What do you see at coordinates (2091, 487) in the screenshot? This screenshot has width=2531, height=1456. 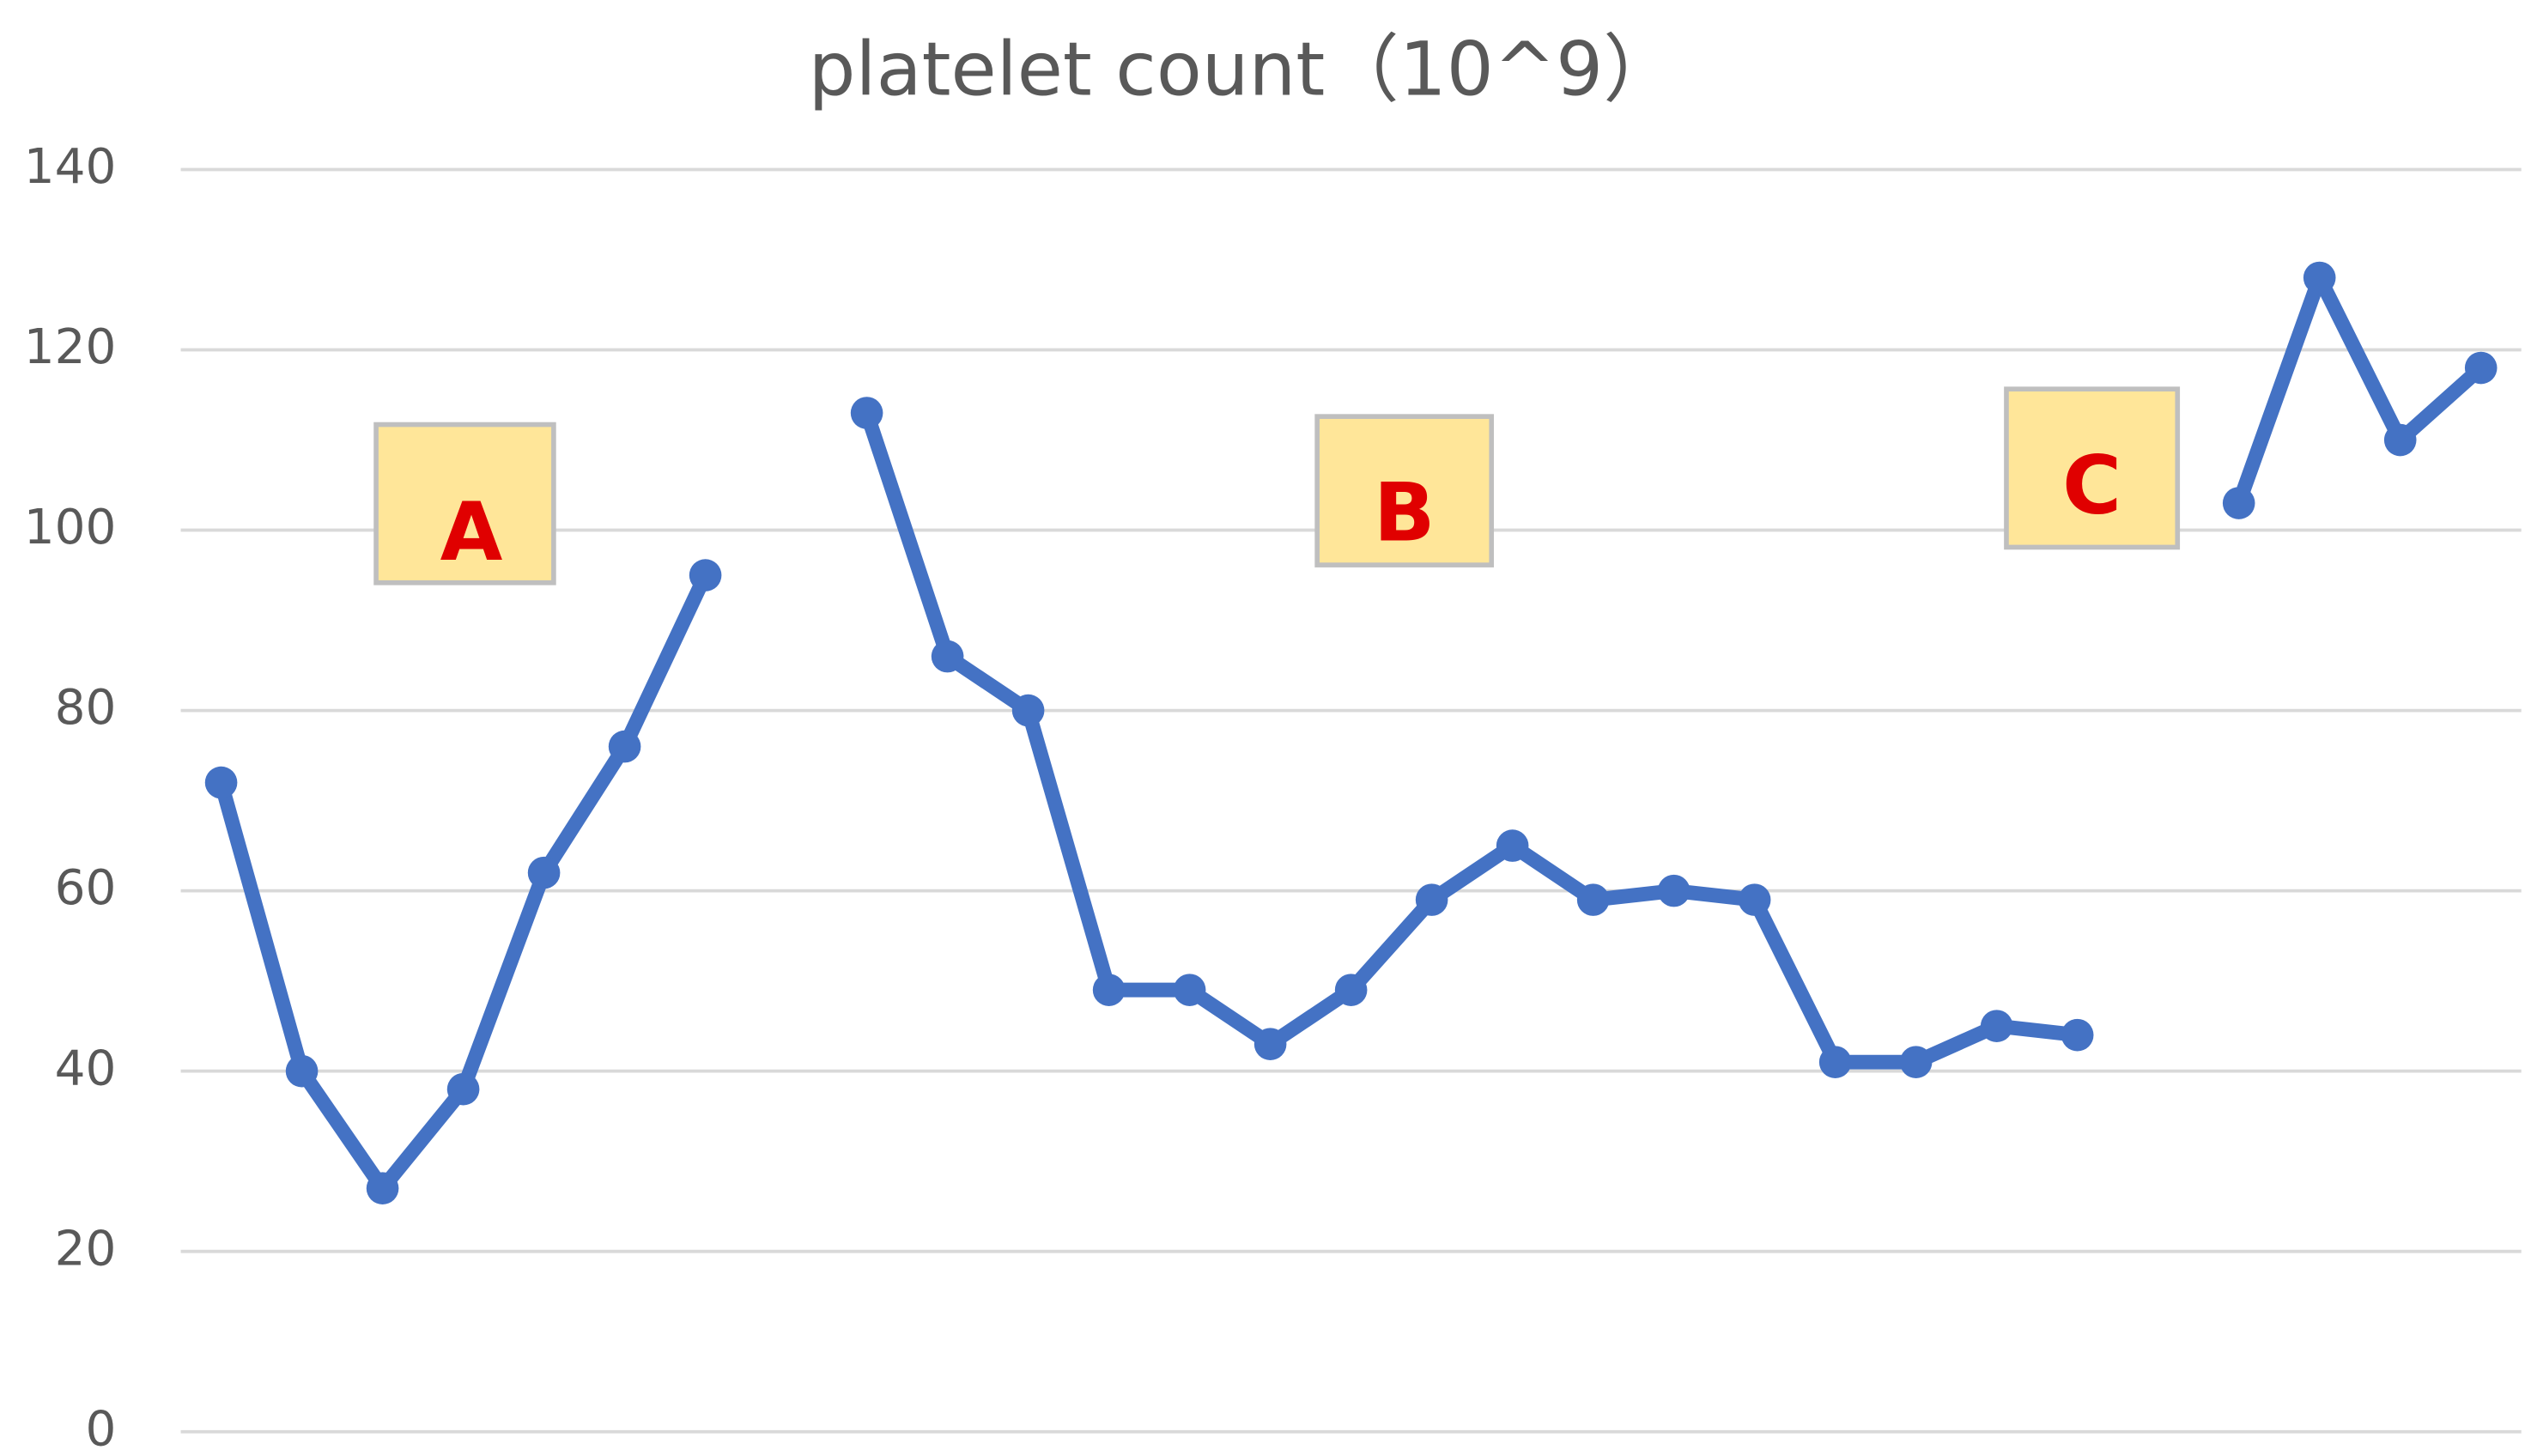 I see `annotation-label: C` at bounding box center [2091, 487].